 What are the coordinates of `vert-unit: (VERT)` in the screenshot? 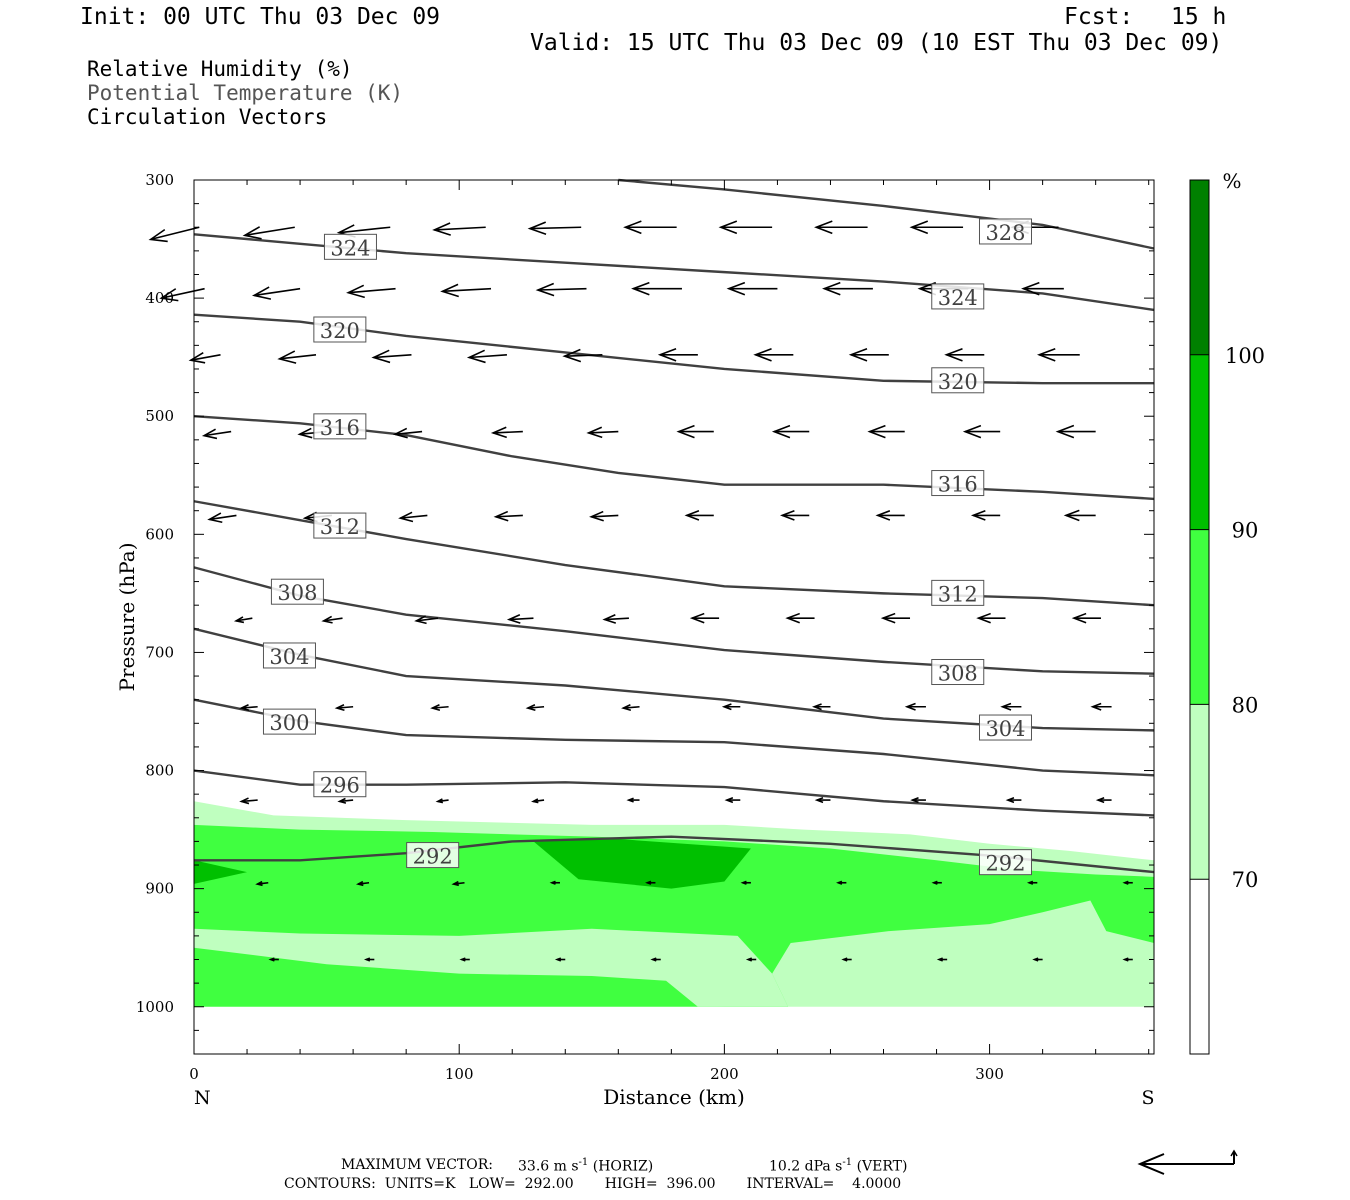 It's located at (882, 1166).